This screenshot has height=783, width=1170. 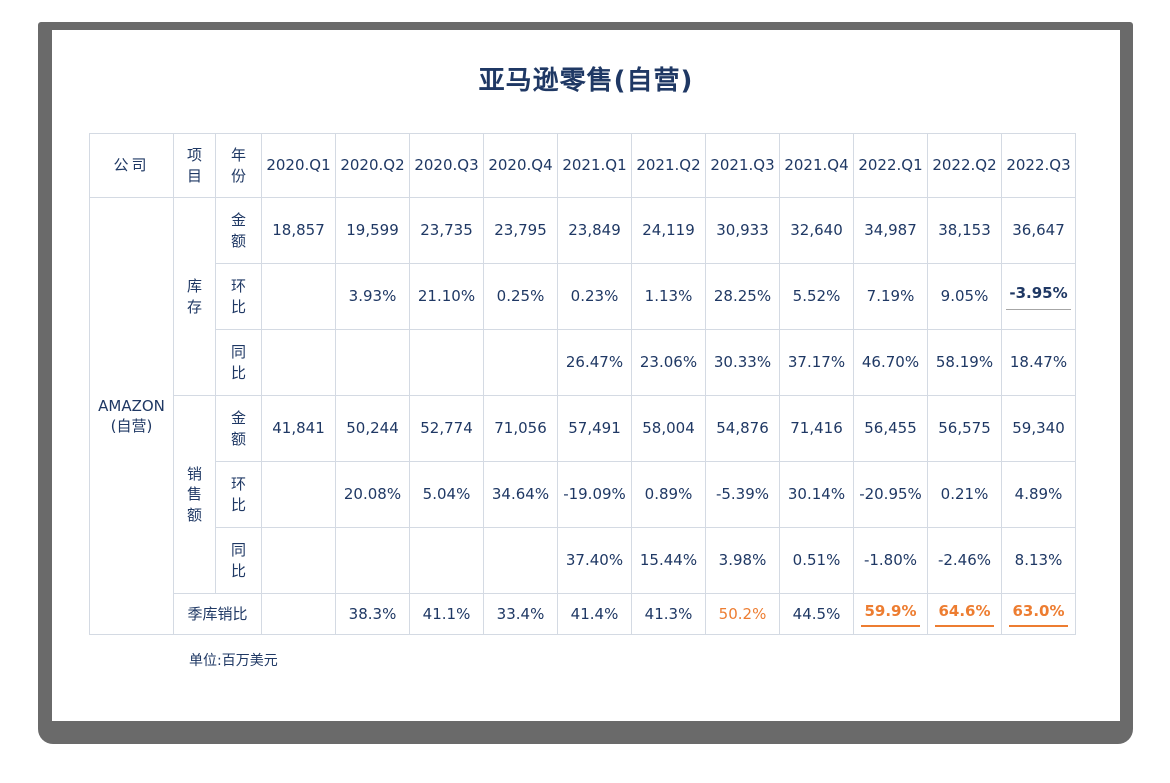 What do you see at coordinates (520, 296) in the screenshot?
I see `value-cell: 0.25%` at bounding box center [520, 296].